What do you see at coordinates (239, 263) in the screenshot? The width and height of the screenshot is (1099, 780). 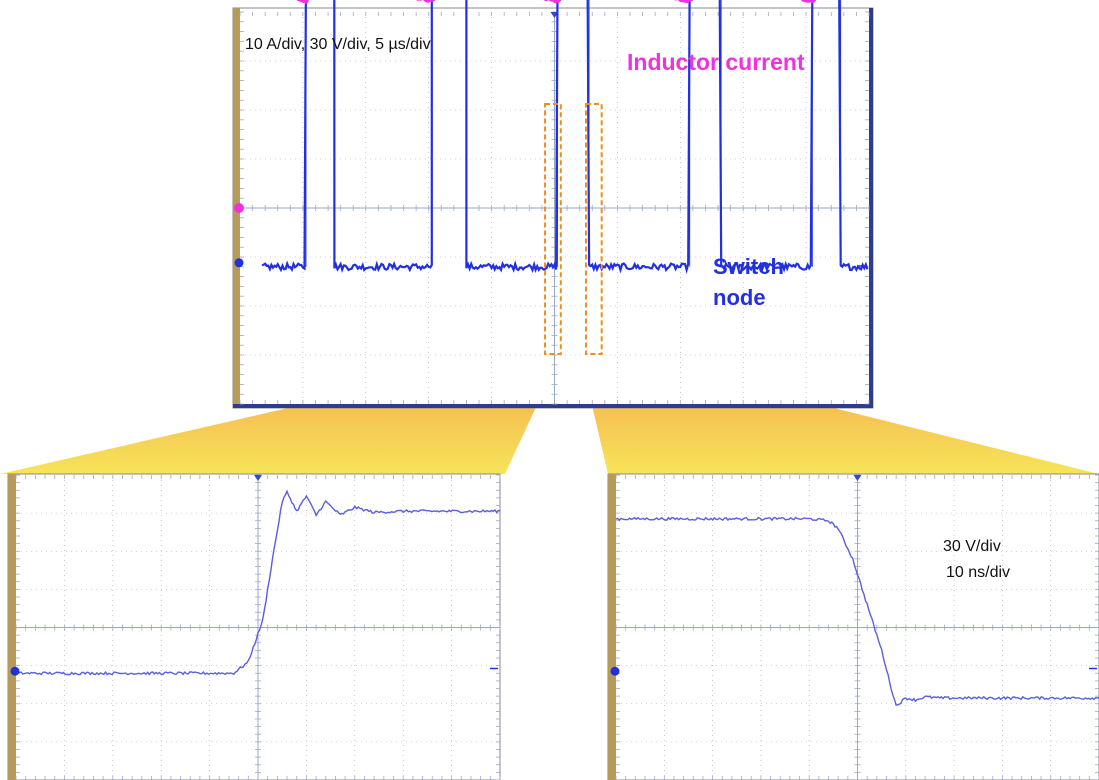 I see `channel-marker-switch` at bounding box center [239, 263].